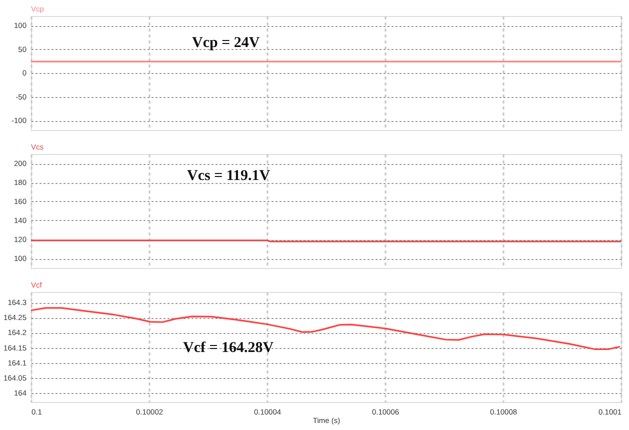 Image resolution: width=629 pixels, height=430 pixels. Describe the element at coordinates (226, 43) in the screenshot. I see `annotation: Vcp = 24V` at that location.